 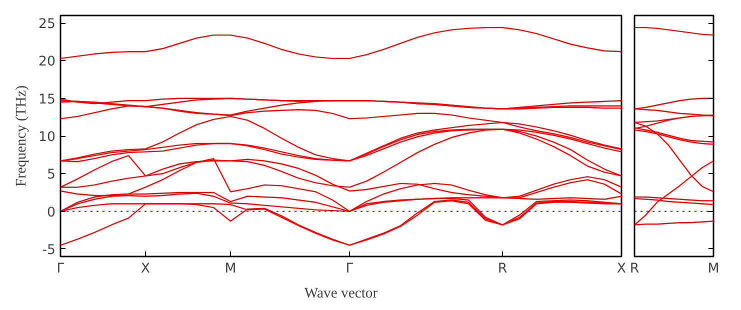 What do you see at coordinates (47, 100) in the screenshot?
I see `y-tick-label: 15` at bounding box center [47, 100].